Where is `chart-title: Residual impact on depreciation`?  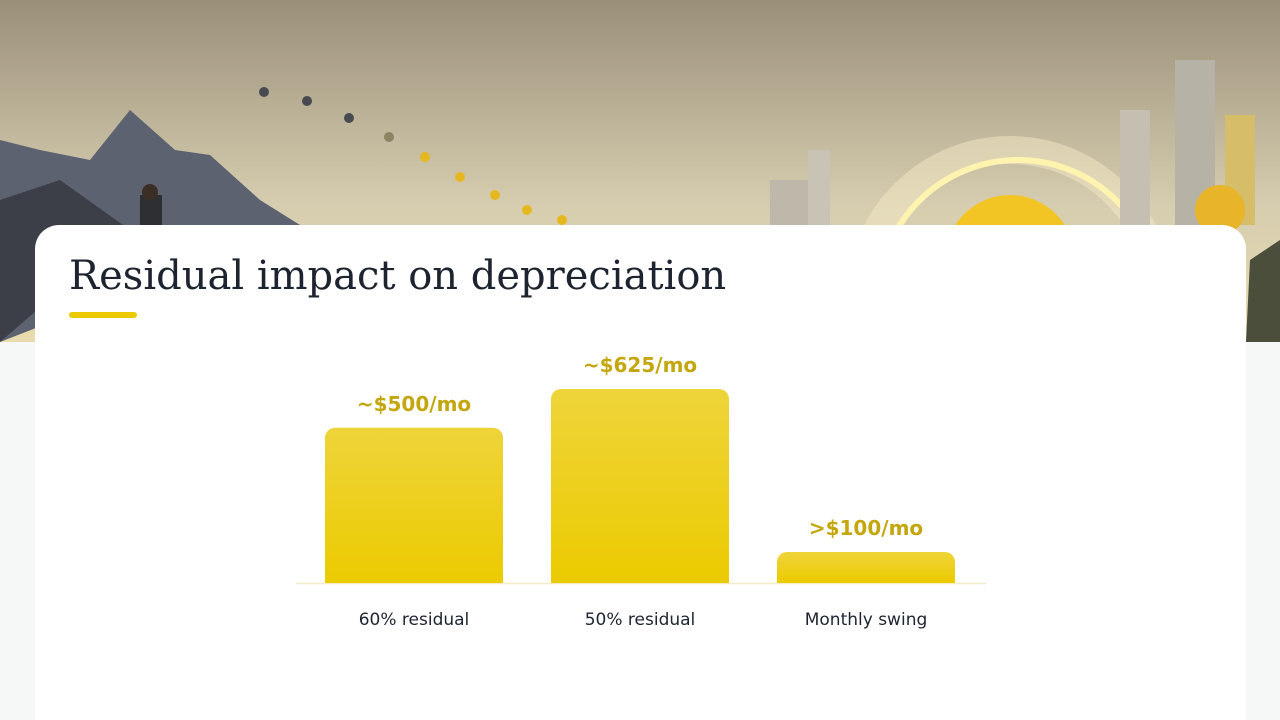 chart-title: Residual impact on depreciation is located at coordinates (397, 276).